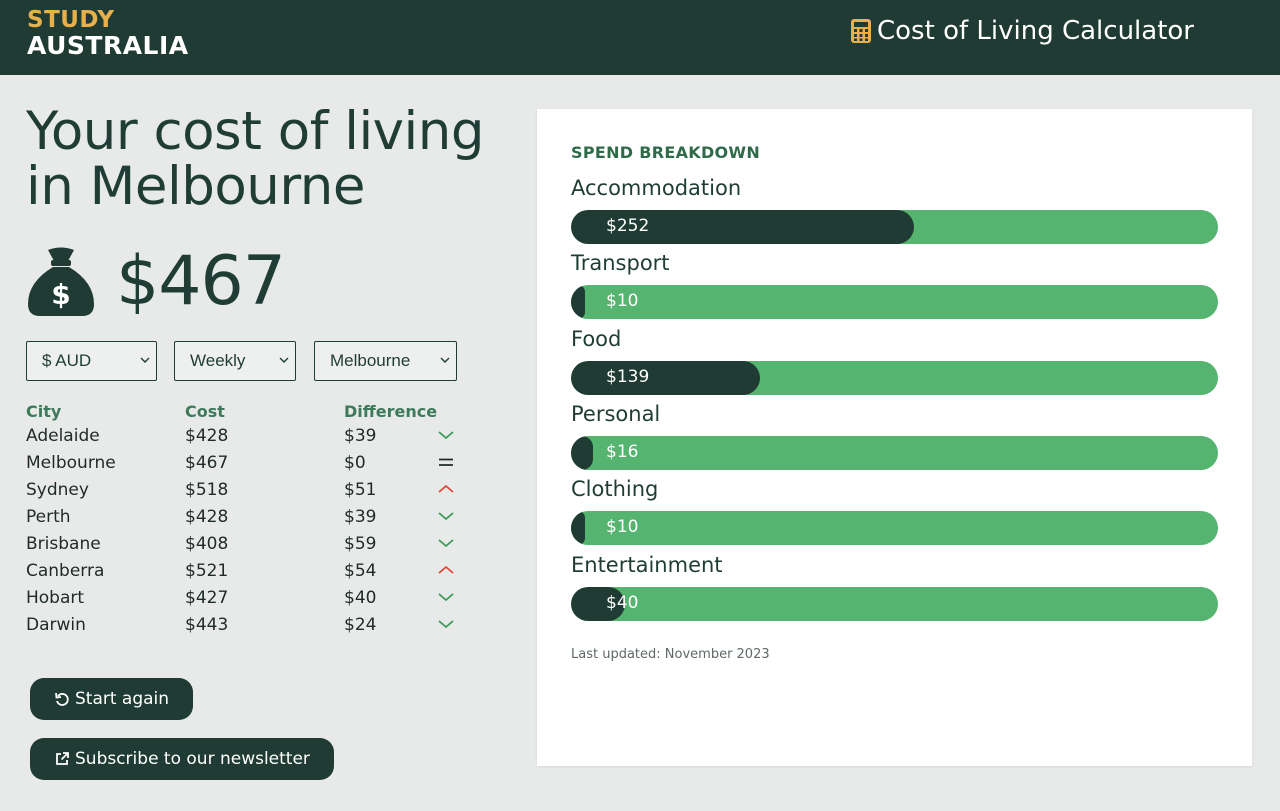 The height and width of the screenshot is (811, 1280). Describe the element at coordinates (596, 338) in the screenshot. I see `breakdown-label: Food` at that location.